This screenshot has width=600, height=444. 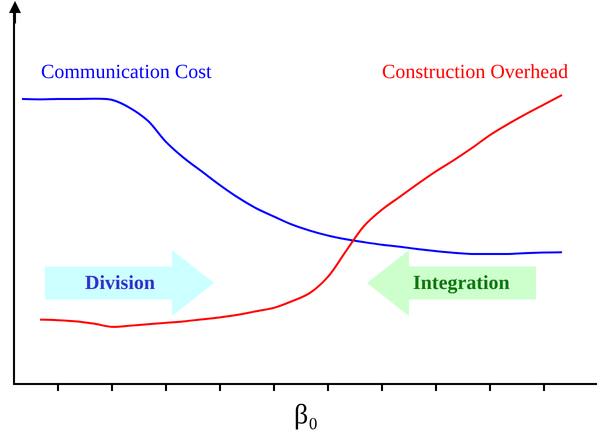 I want to click on x-axis-title: β₀, so click(x=306, y=415).